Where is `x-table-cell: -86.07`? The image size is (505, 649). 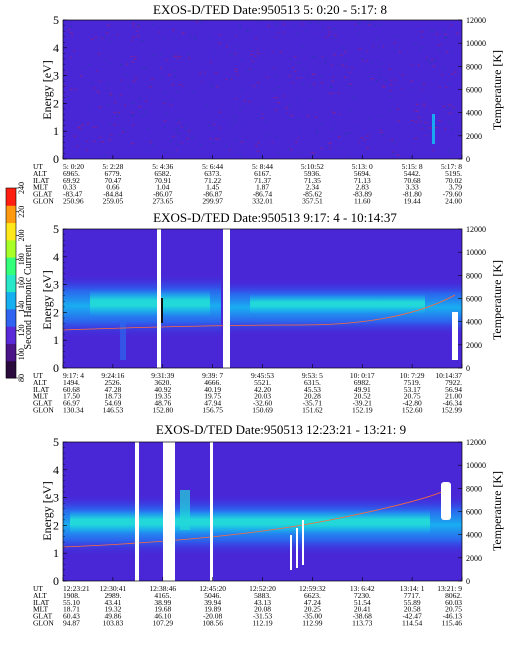
x-table-cell: -86.07 is located at coordinates (163, 194).